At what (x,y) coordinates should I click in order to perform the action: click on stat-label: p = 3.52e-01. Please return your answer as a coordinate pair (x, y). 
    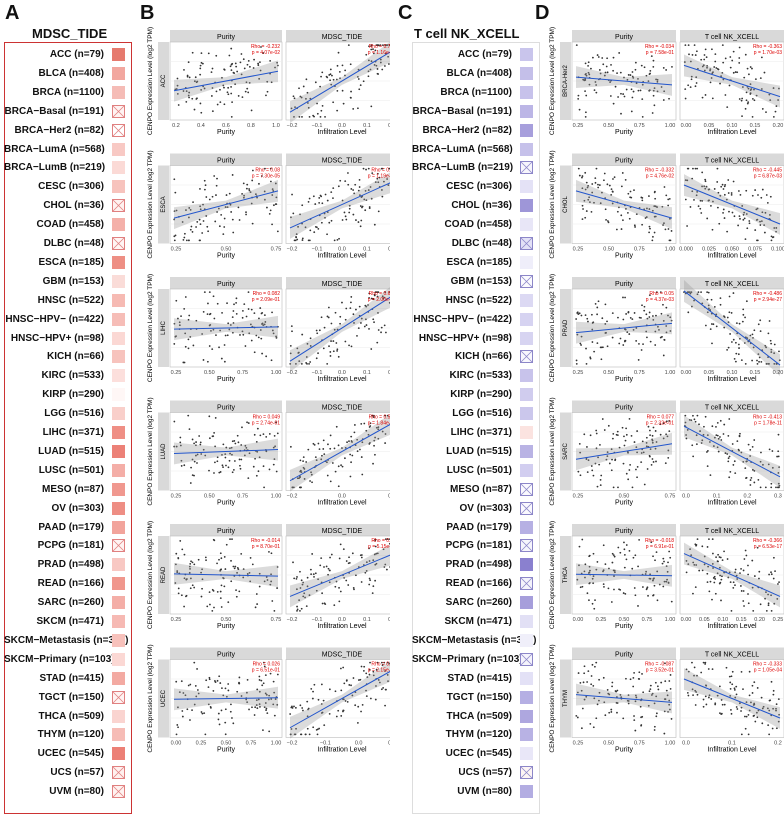
    Looking at the image, I should click on (660, 671).